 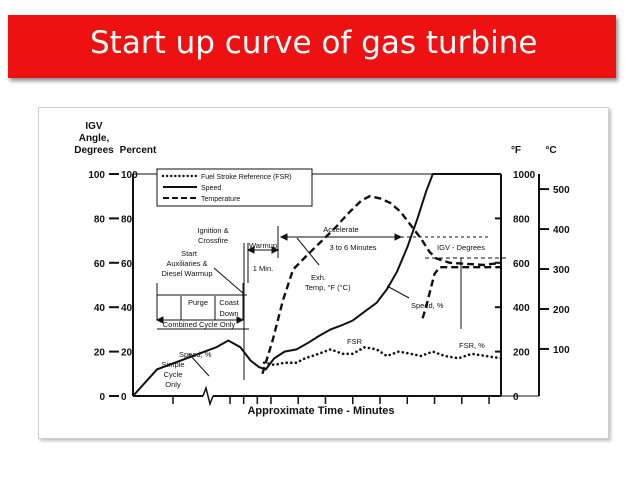 What do you see at coordinates (355, 341) in the screenshot?
I see `ann-fsr: FSR` at bounding box center [355, 341].